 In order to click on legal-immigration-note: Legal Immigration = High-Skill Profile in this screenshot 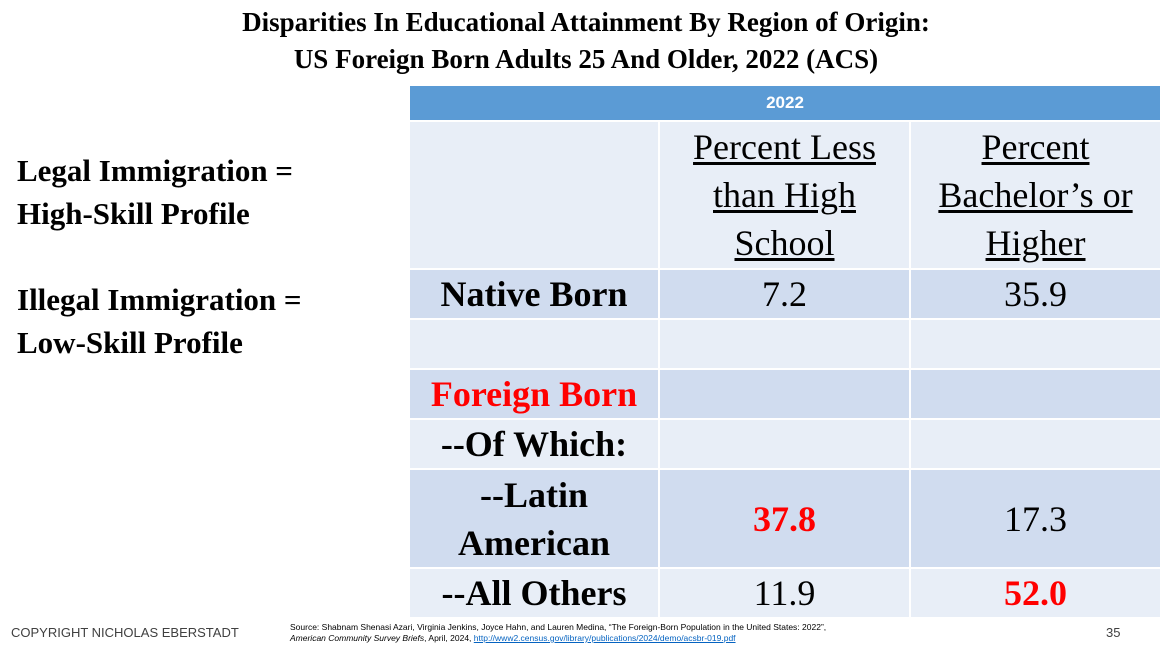, I will do `click(155, 192)`.